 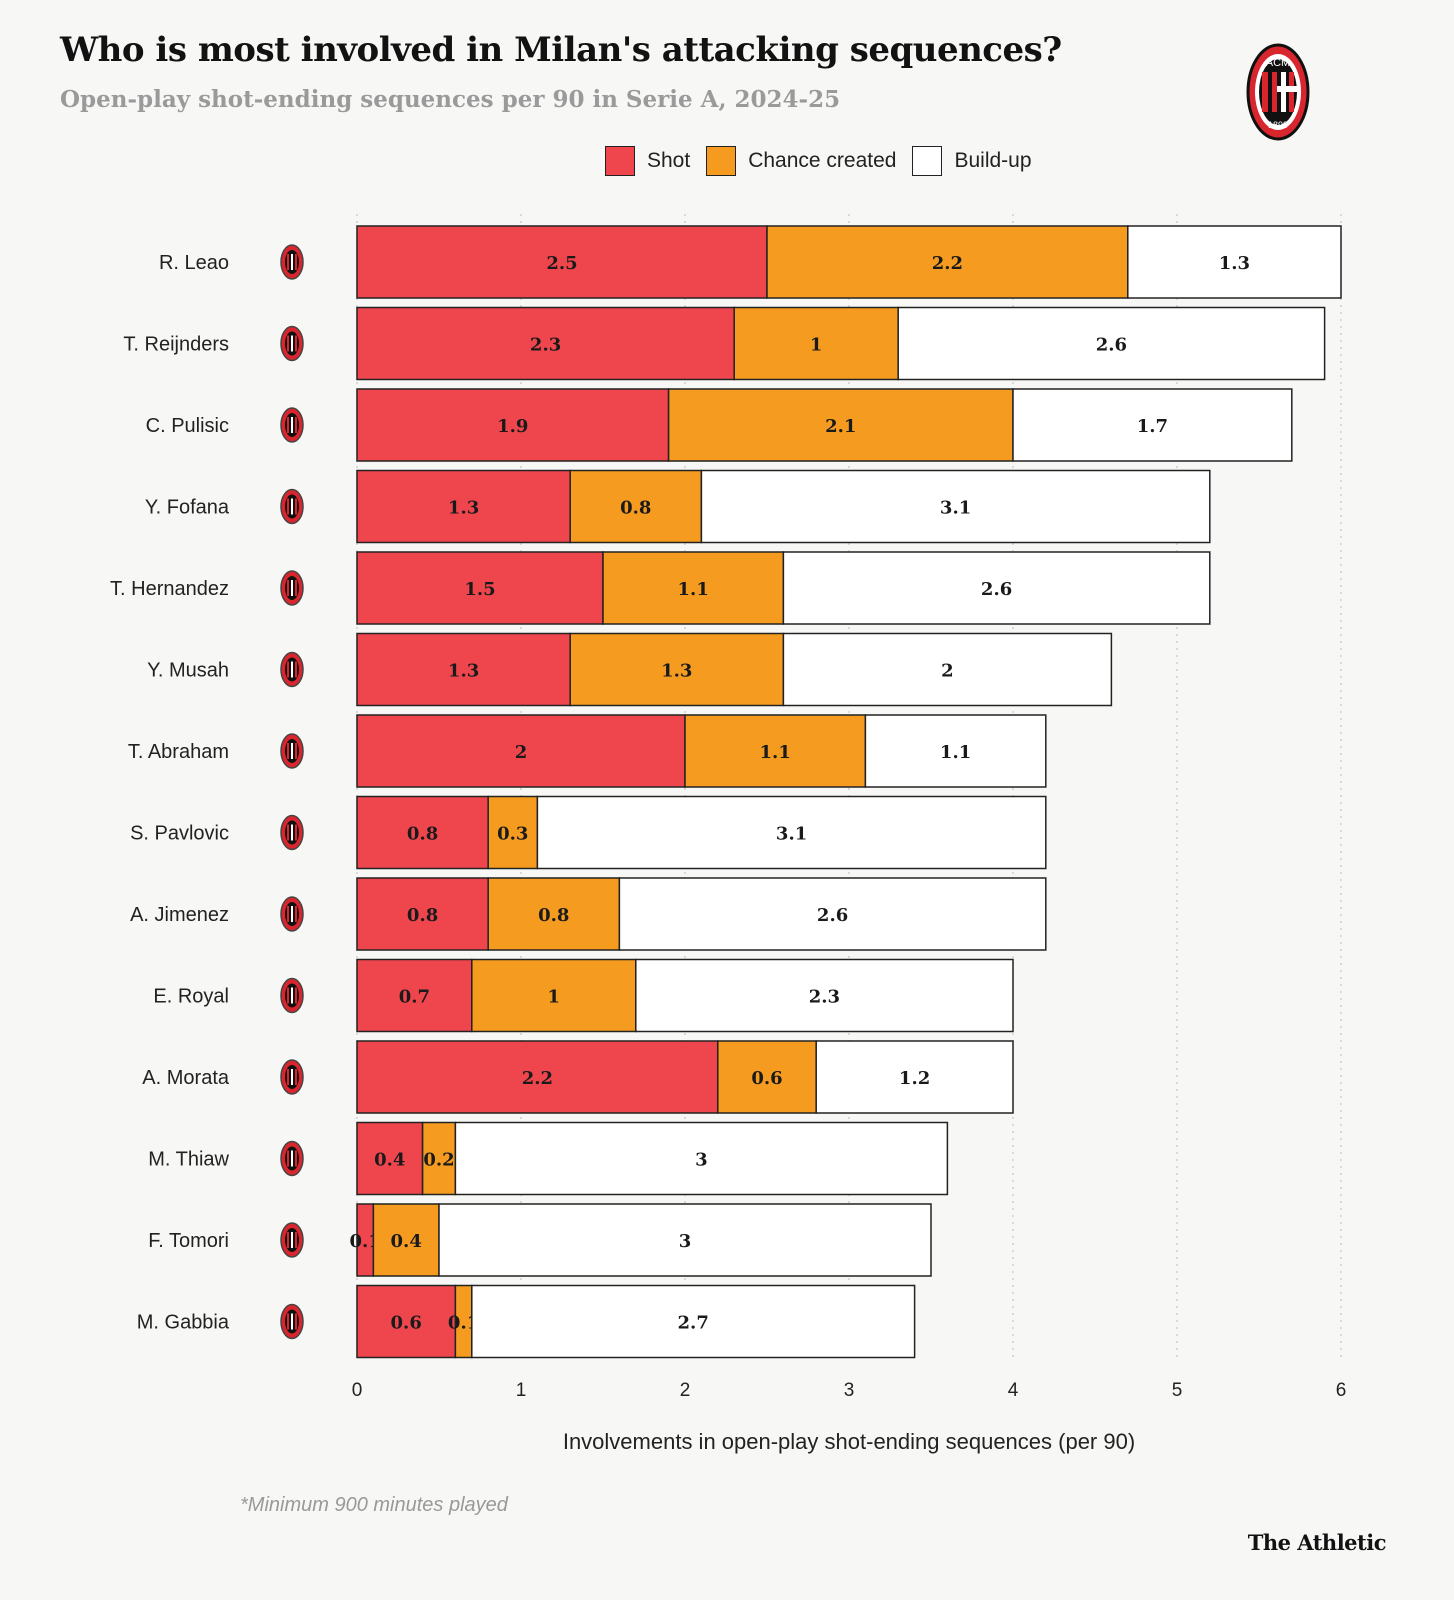 I want to click on chart-legend: Shot Chance created Build-up, so click(x=826, y=161).